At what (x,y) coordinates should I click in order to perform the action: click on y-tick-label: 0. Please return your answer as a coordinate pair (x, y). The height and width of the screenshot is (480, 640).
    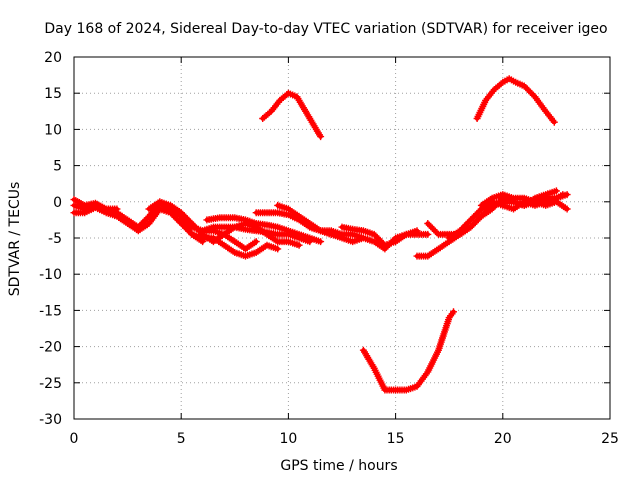
    Looking at the image, I should click on (57, 203).